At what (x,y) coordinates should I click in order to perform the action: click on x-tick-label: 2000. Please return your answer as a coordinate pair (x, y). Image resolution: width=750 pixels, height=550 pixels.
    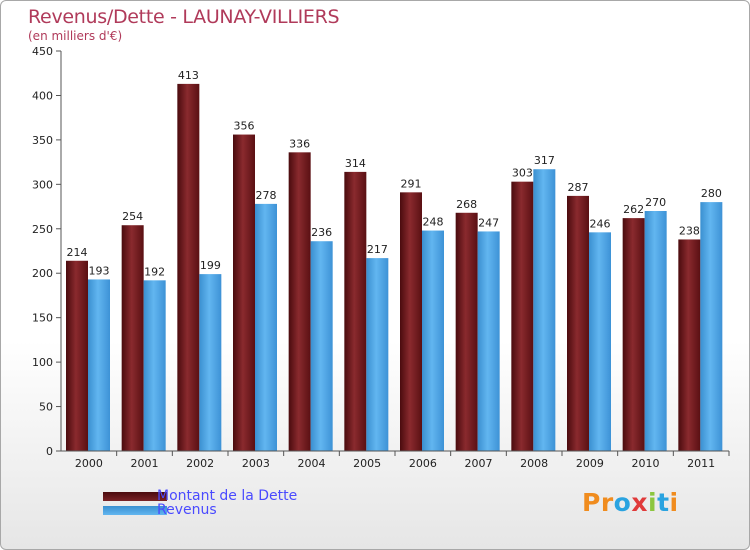
    Looking at the image, I should click on (89, 463).